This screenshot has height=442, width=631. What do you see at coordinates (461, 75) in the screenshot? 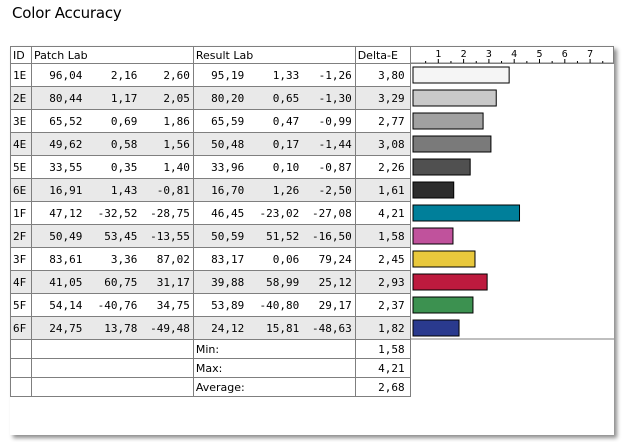
I see `bar-1E` at bounding box center [461, 75].